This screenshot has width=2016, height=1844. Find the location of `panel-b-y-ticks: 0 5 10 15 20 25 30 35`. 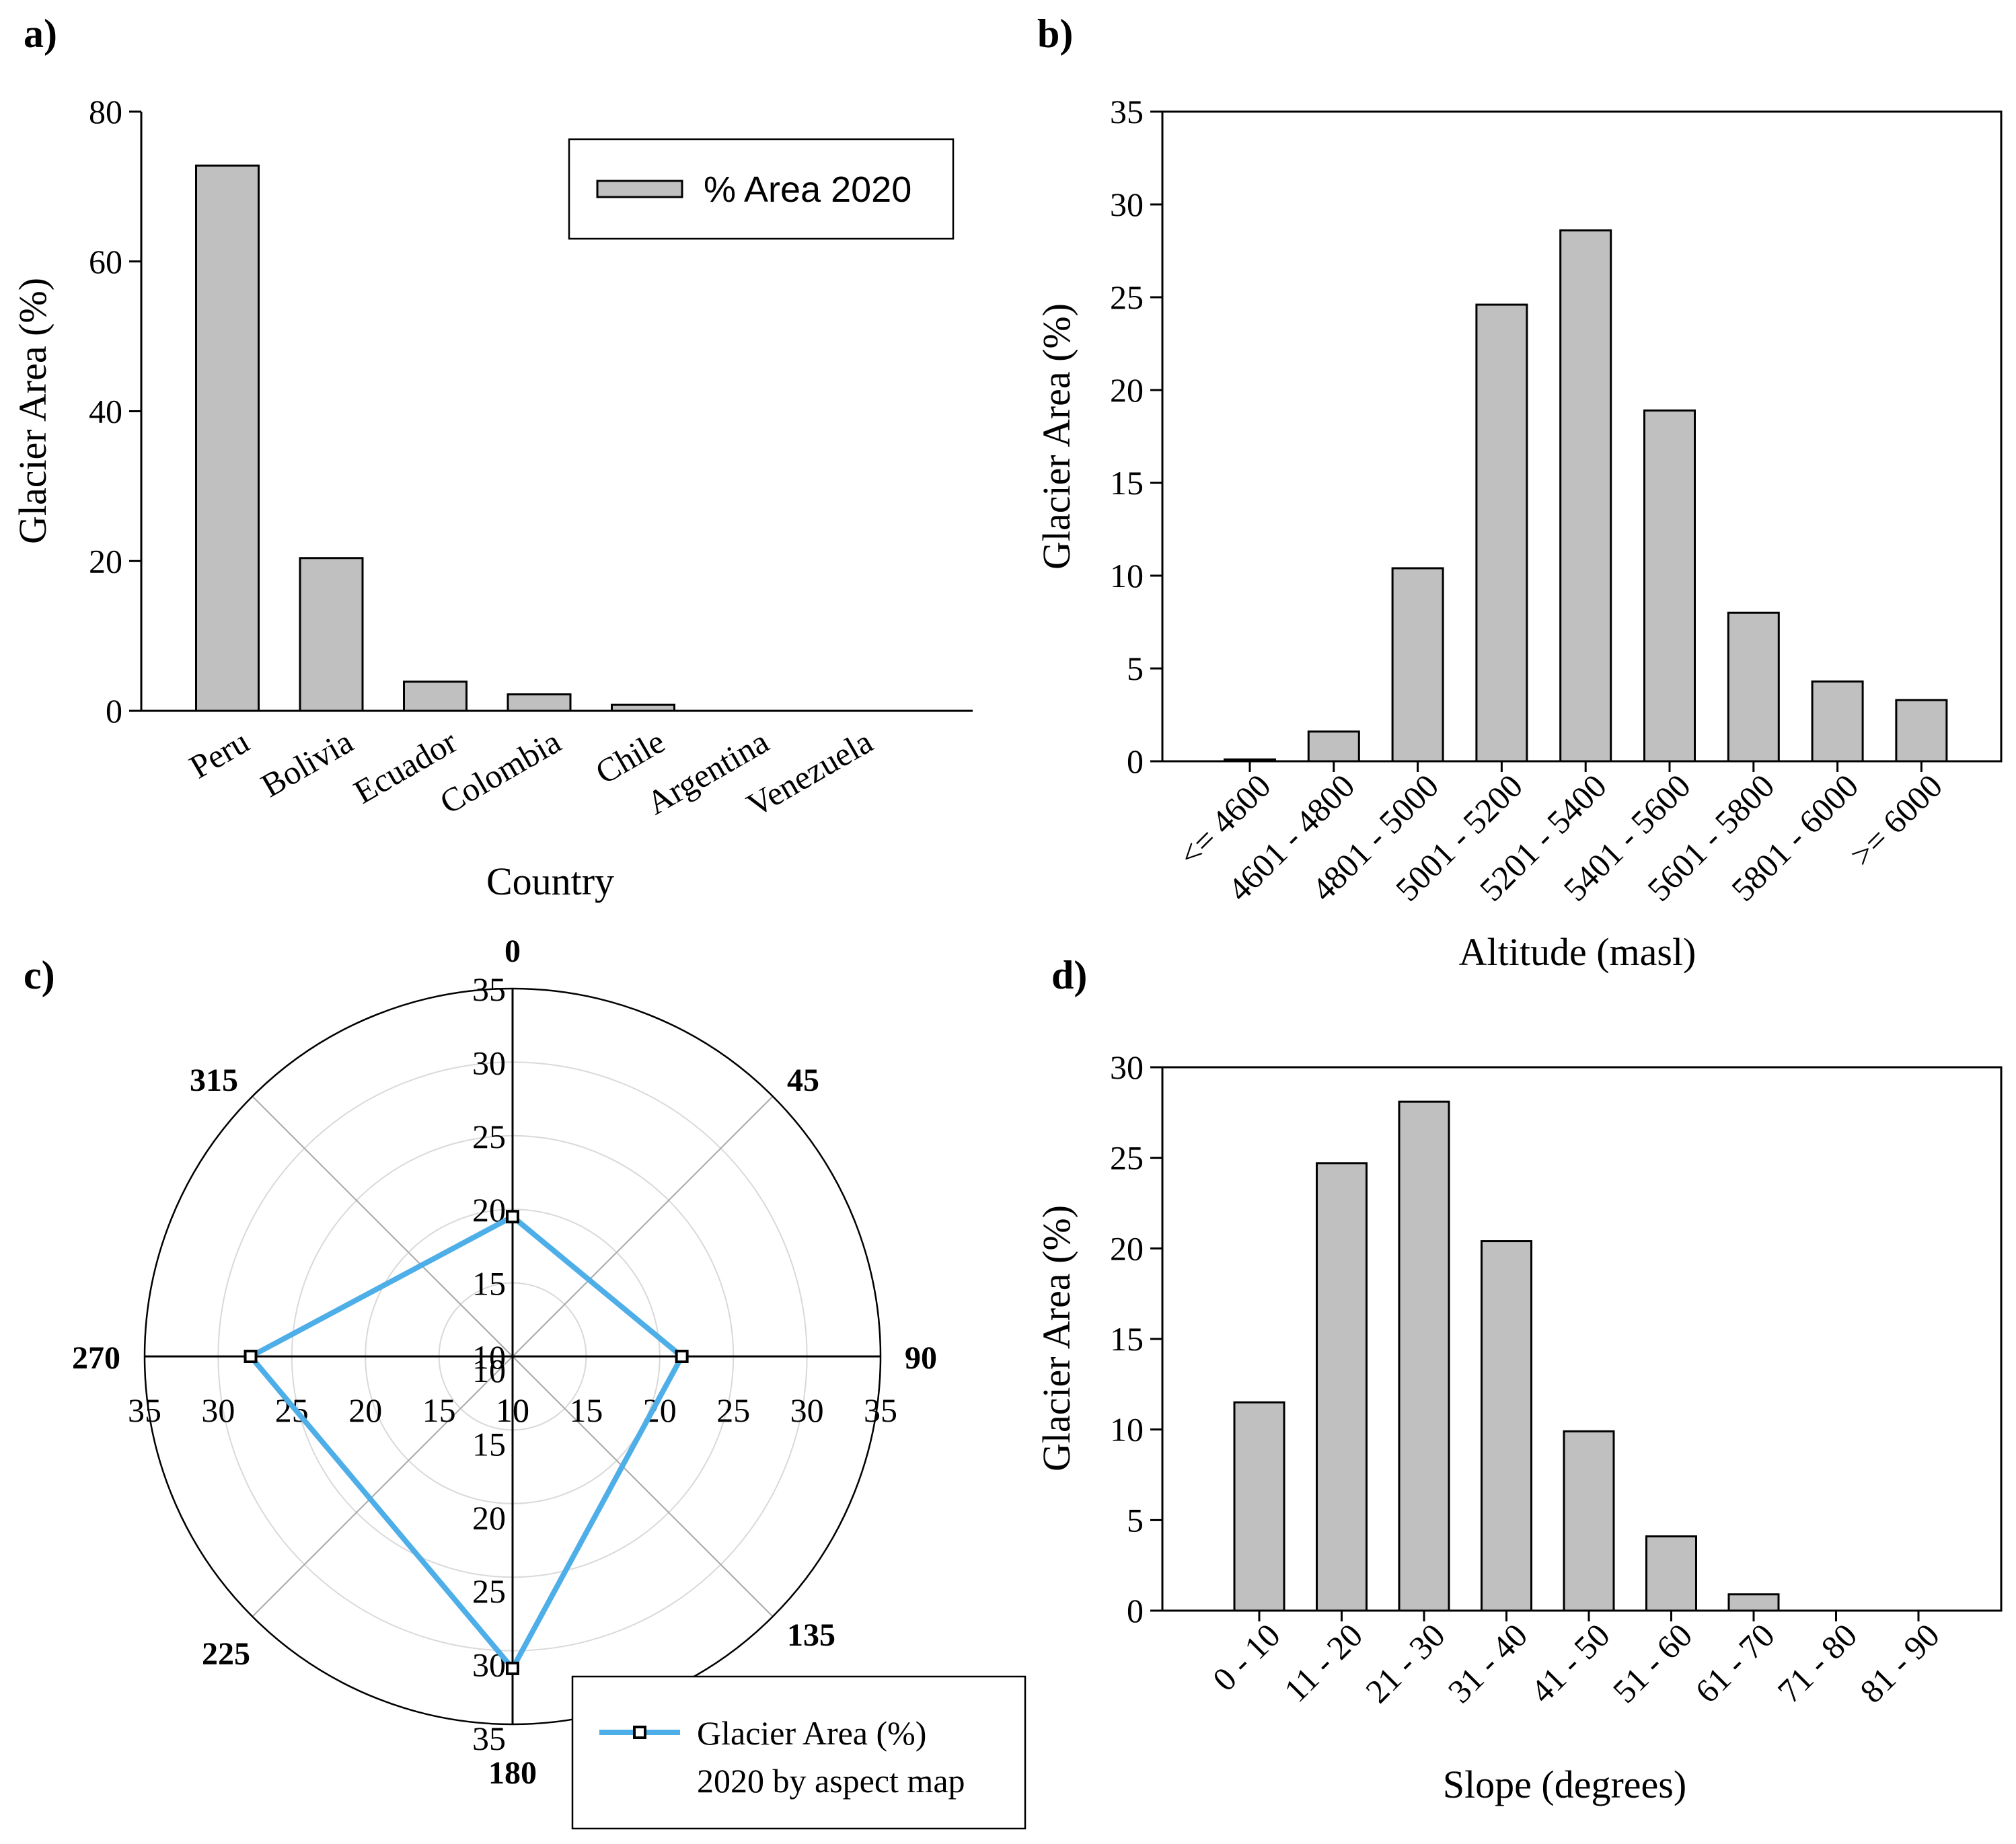

panel-b-y-ticks: 0 5 10 15 20 25 30 35 is located at coordinates (1136, 436).